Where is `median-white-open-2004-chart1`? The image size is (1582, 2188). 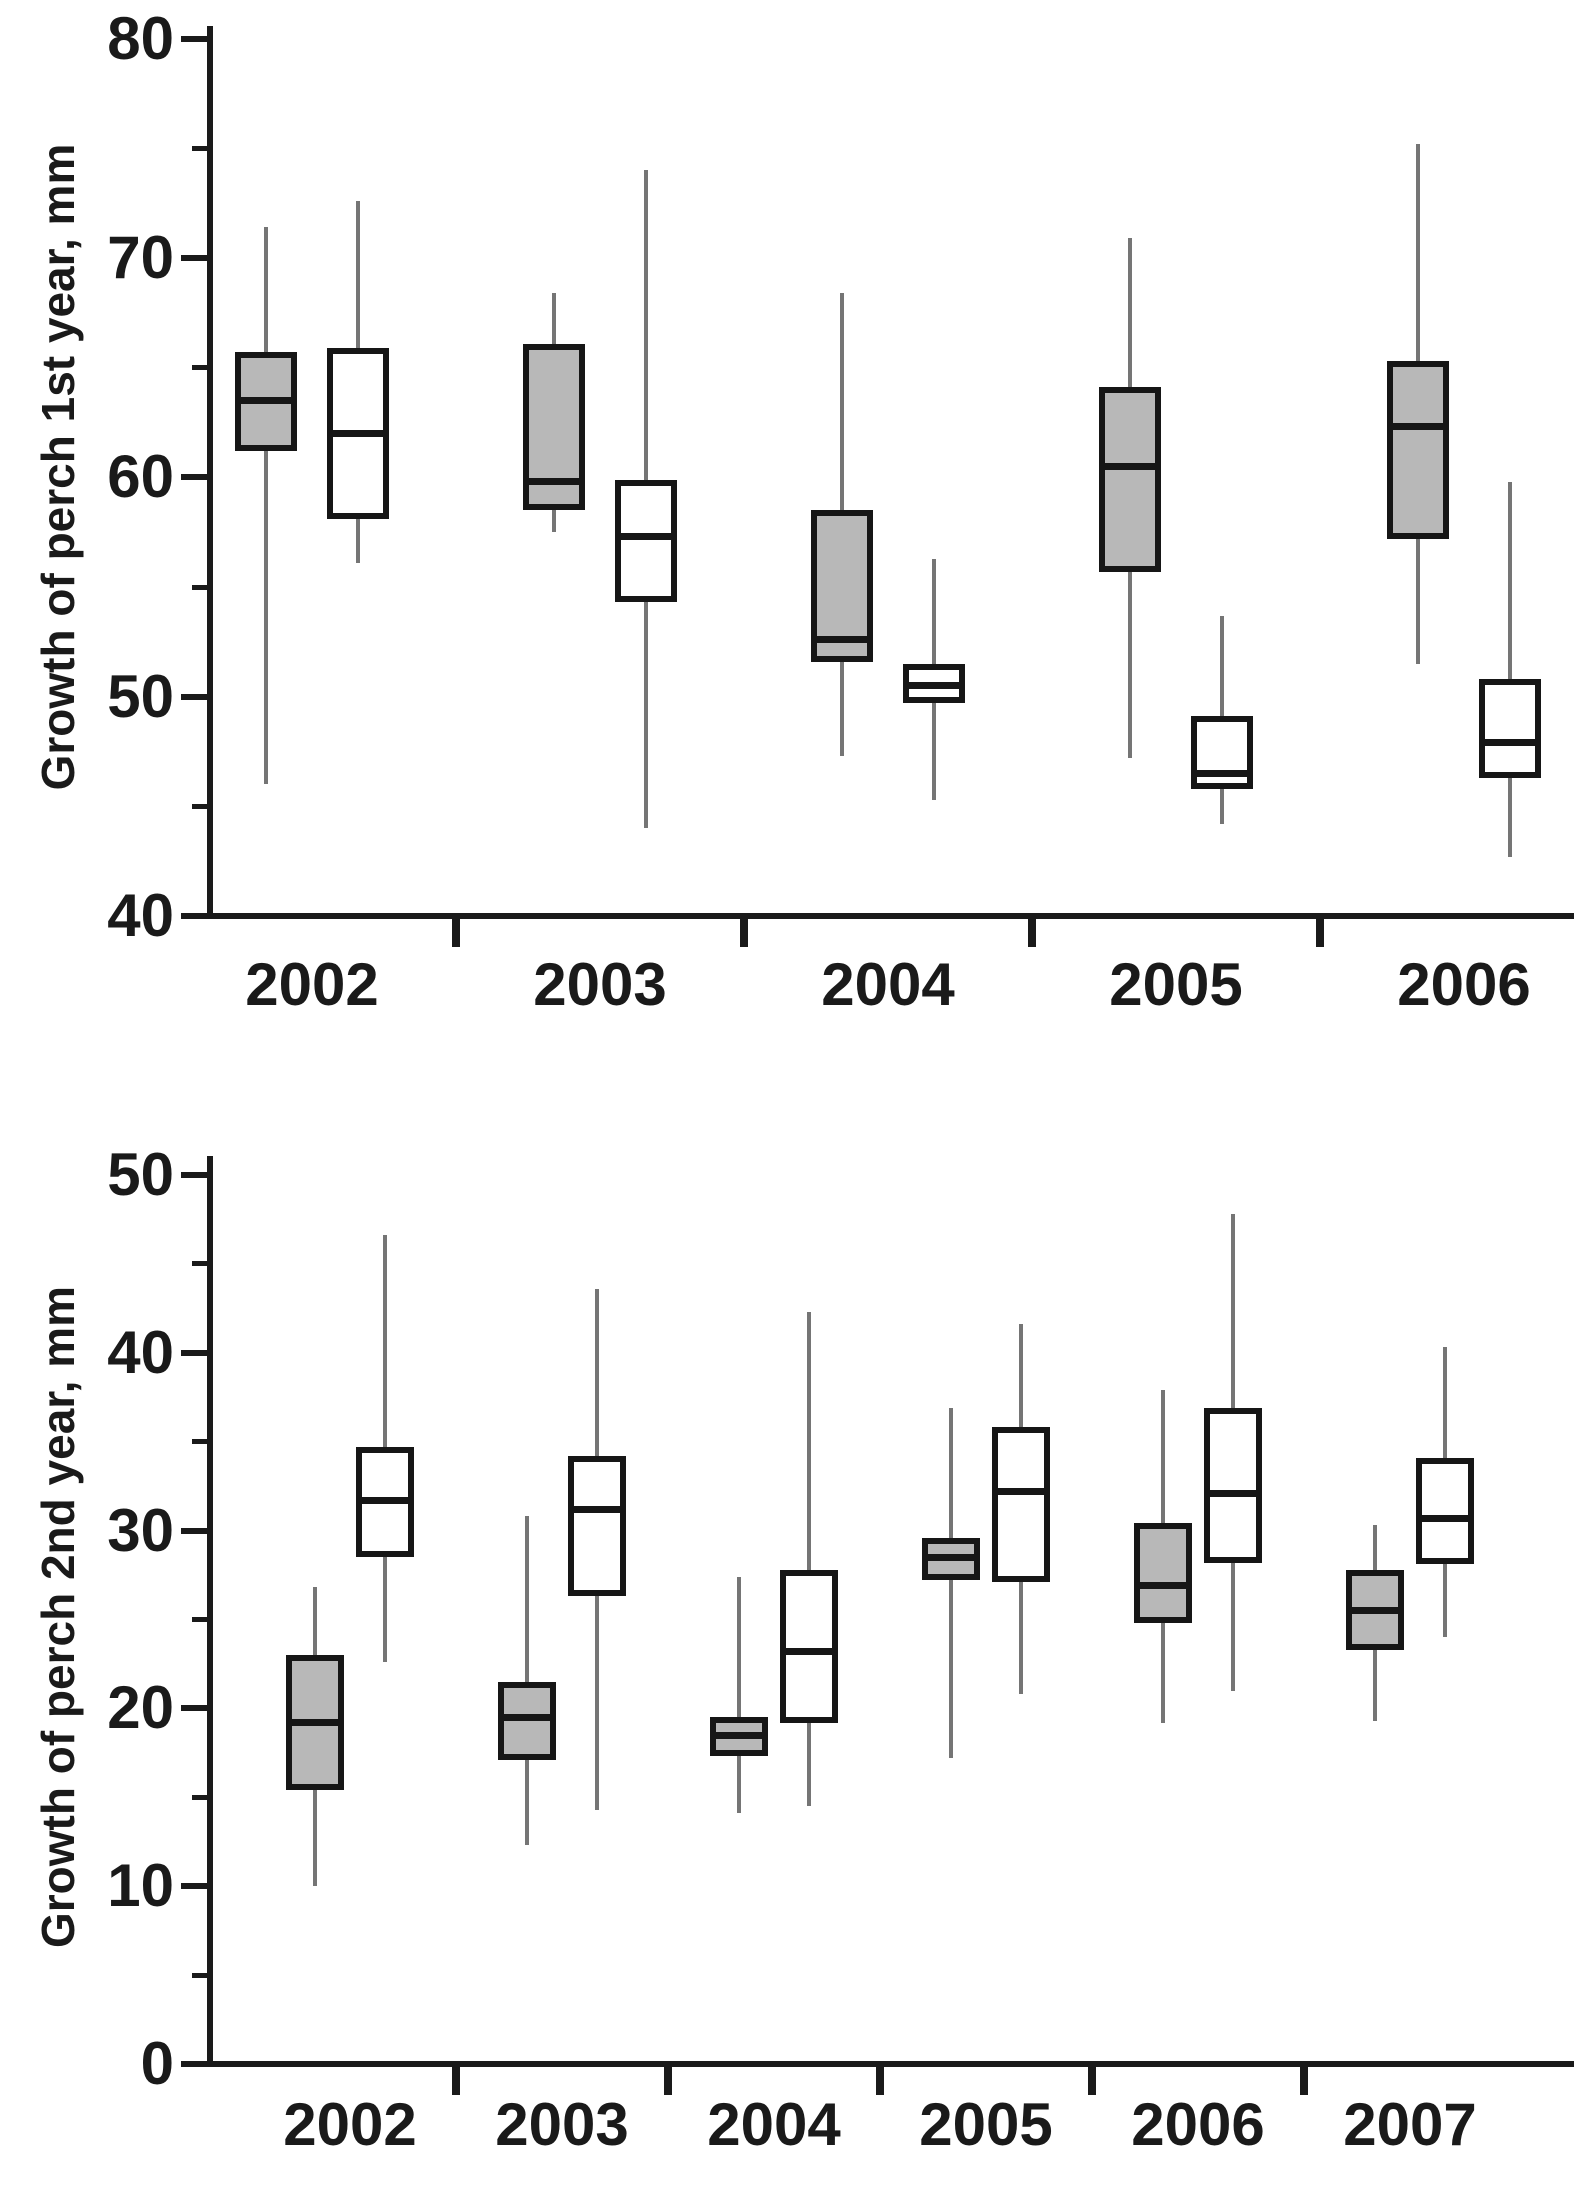
median-white-open-2004-chart1 is located at coordinates (934, 686).